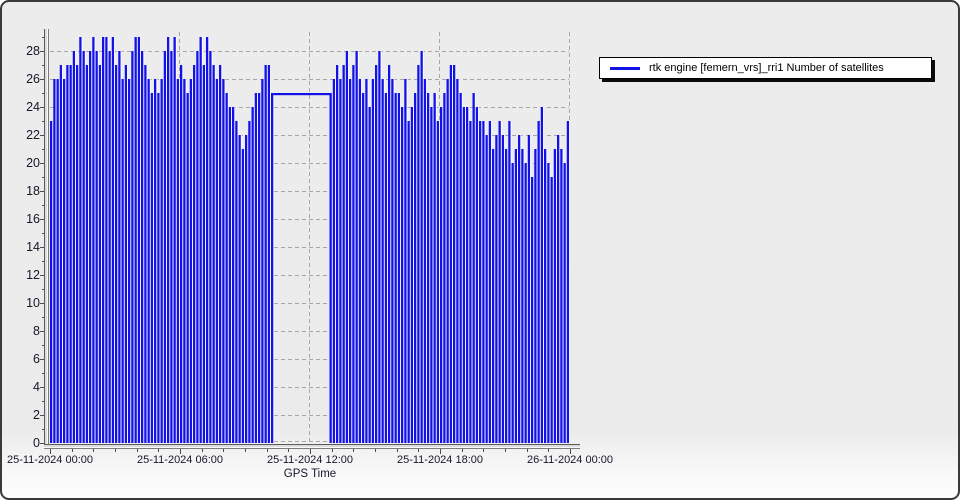 The width and height of the screenshot is (960, 500). Describe the element at coordinates (310, 474) in the screenshot. I see `x-axis-title: GPS Time` at that location.